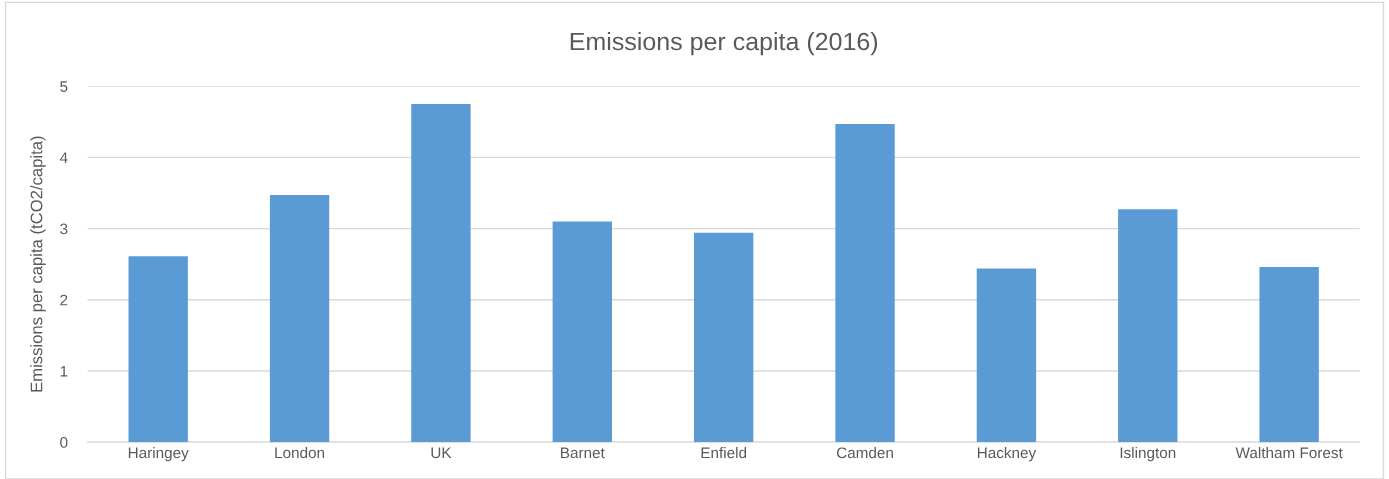  I want to click on x-tick-label: Camden, so click(864, 452).